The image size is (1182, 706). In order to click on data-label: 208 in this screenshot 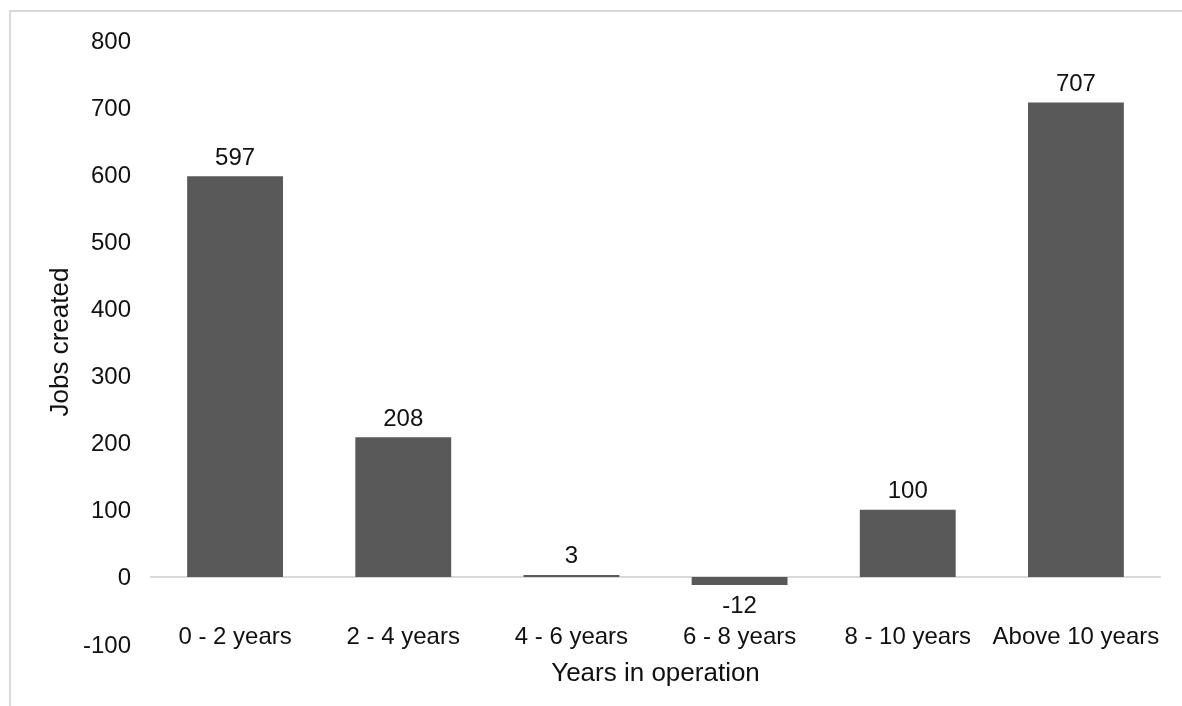, I will do `click(403, 417)`.